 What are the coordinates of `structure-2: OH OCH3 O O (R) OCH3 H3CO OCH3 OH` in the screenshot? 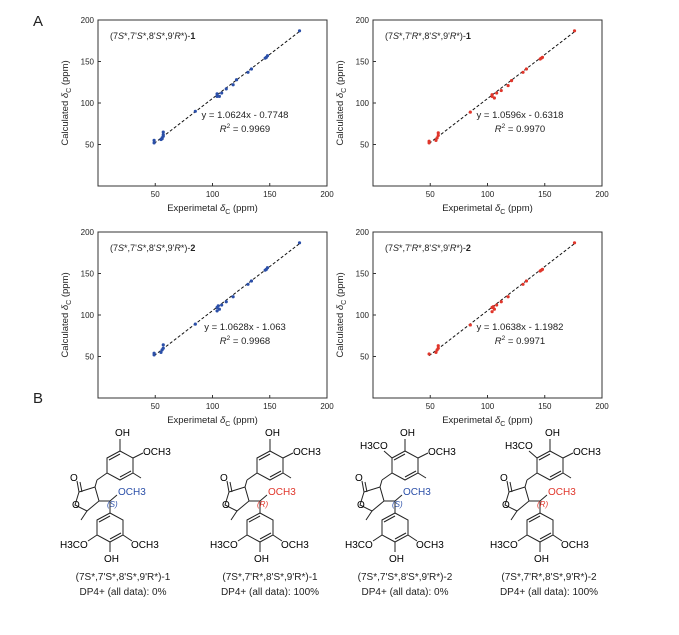 It's located at (265, 496).